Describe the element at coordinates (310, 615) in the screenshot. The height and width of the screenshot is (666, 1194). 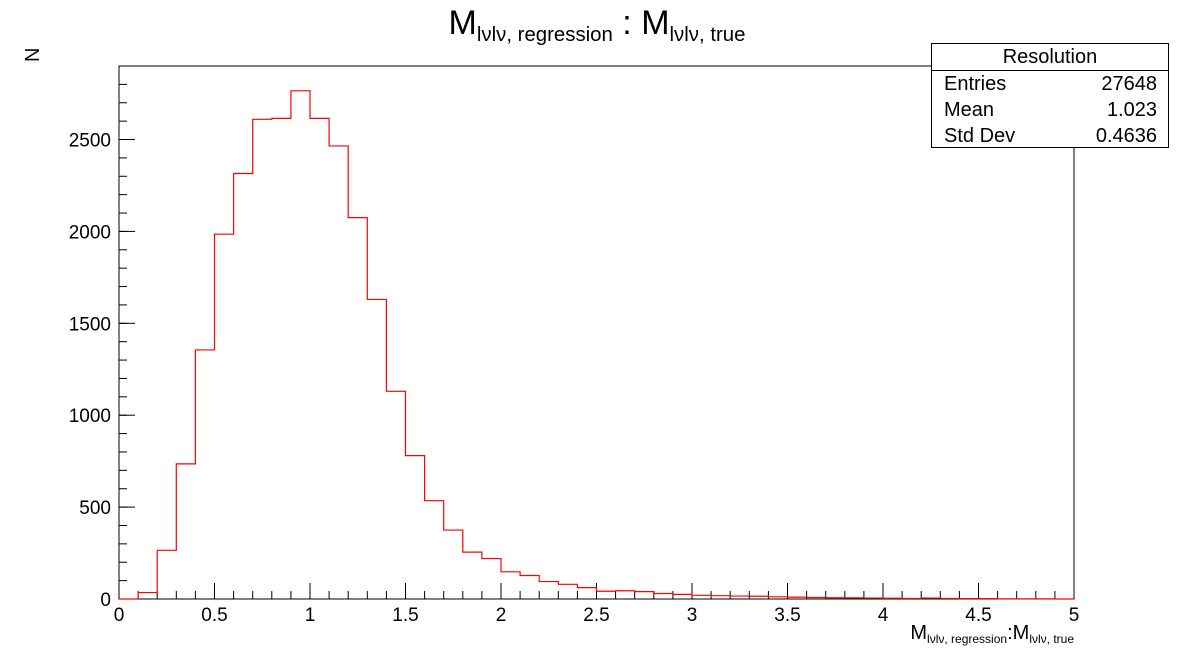
I see `x-tick-label: 1` at that location.